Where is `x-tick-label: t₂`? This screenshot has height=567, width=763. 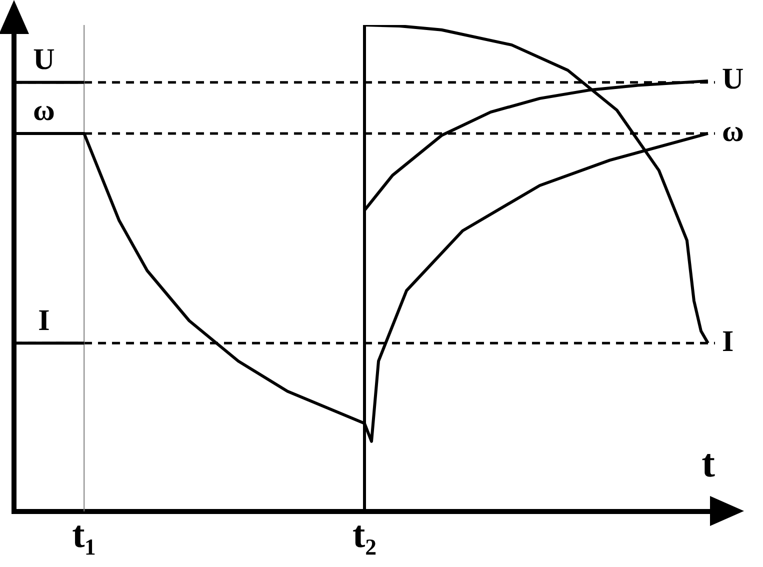 x-tick-label: t₂ is located at coordinates (364, 535).